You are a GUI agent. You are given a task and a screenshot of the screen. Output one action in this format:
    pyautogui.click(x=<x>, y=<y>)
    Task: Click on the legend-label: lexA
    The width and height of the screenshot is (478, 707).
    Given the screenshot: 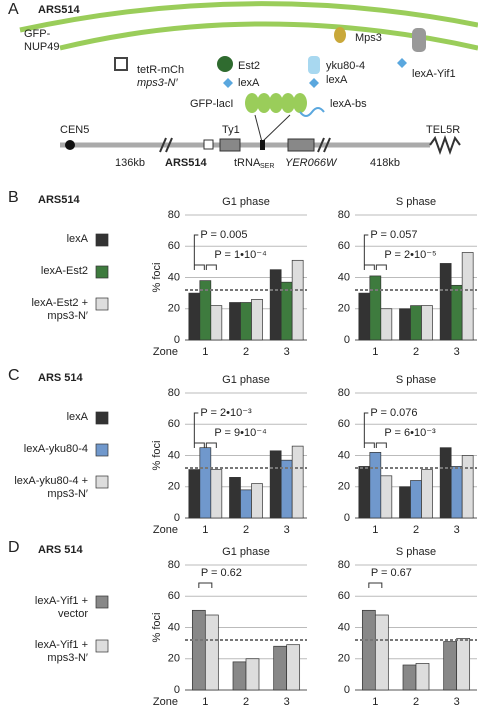 What is the action you would take?
    pyautogui.click(x=77, y=239)
    